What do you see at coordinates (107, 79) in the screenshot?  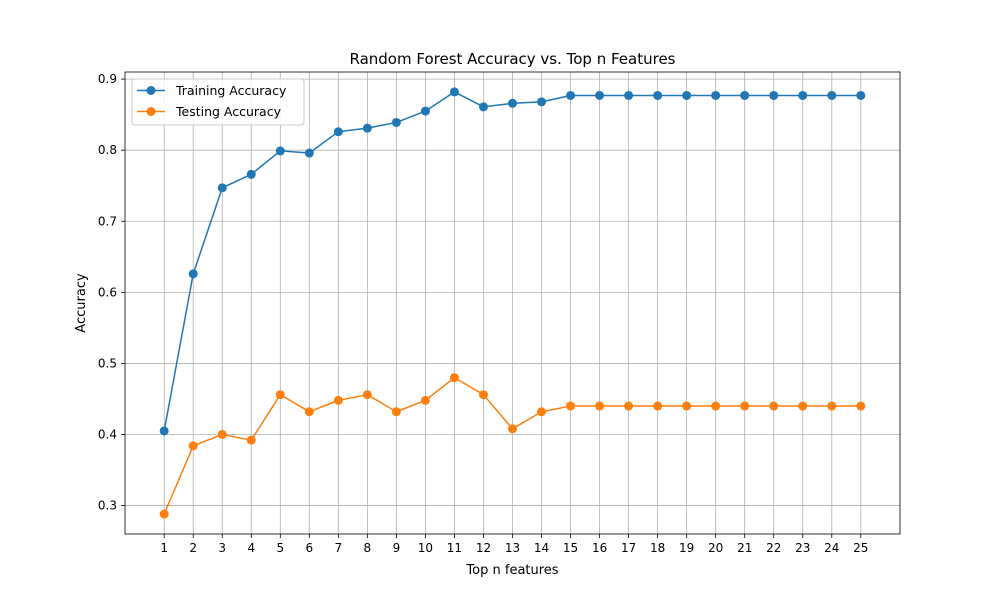 I see `y-tick-label: 0.9` at bounding box center [107, 79].